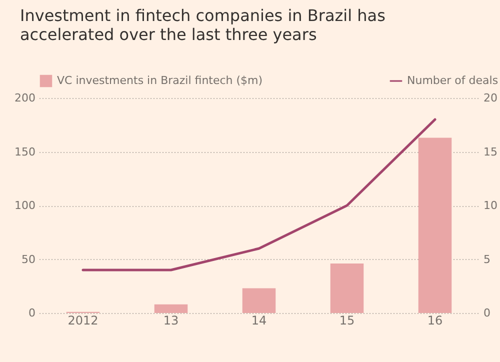  I want to click on x-tick-label: 13, so click(171, 321).